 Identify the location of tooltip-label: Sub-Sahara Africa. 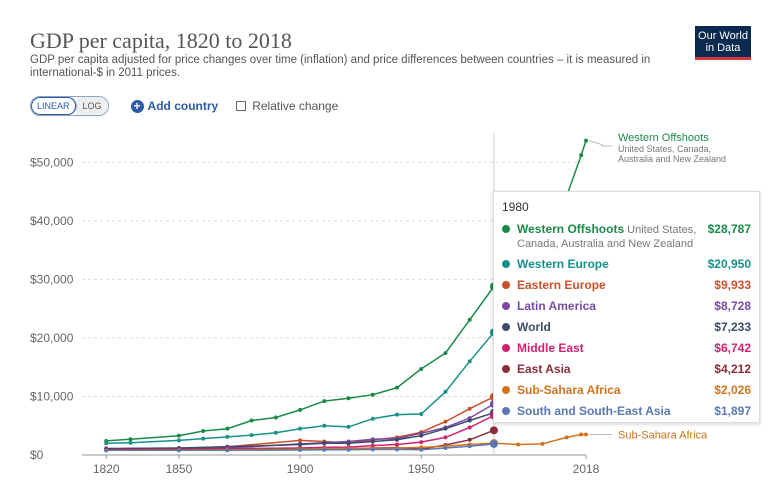
(615, 390).